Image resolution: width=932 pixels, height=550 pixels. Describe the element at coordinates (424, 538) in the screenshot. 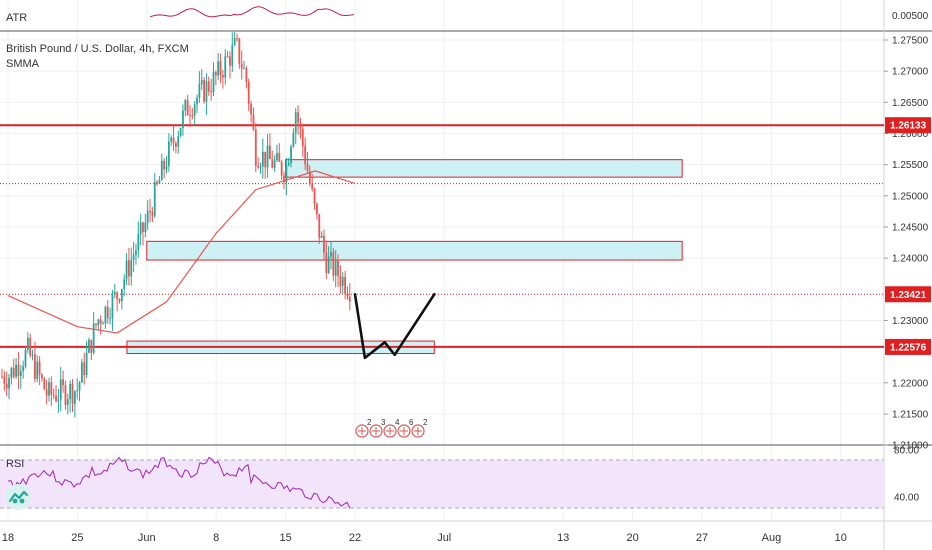

I see `date-axis: 18 25 Jun 8 15 22 Jul 13 20 27 Aug 10` at that location.